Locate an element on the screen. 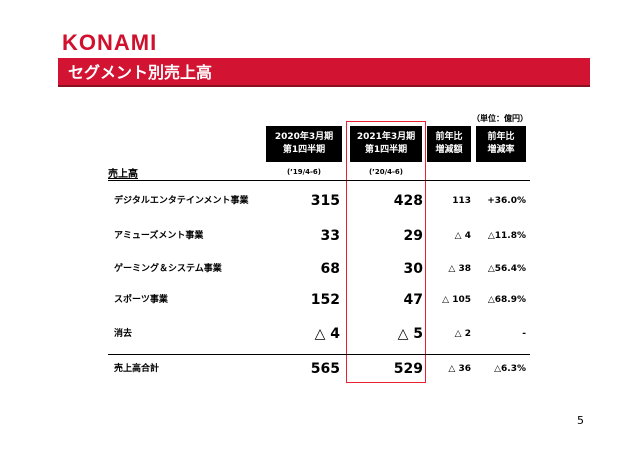 This screenshot has width=640, height=450. table-row: デジタルエンタテインメント事業 315 428 113 +36.0% is located at coordinates (320, 201).